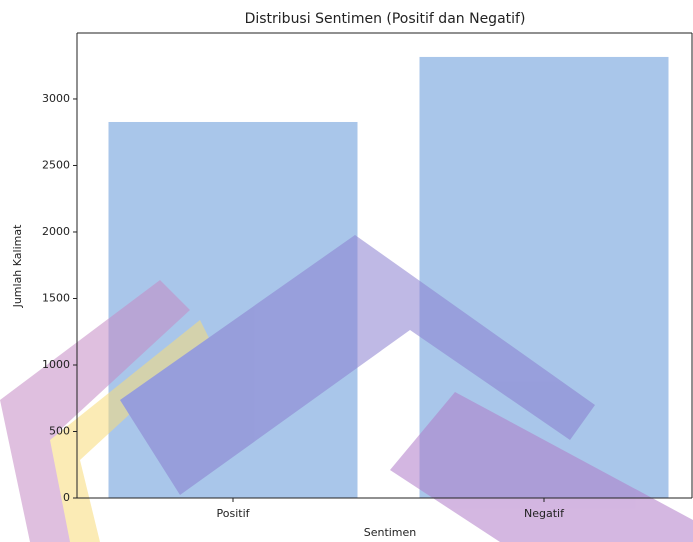  Describe the element at coordinates (56, 231) in the screenshot. I see `y-tick-label: 2000` at that location.